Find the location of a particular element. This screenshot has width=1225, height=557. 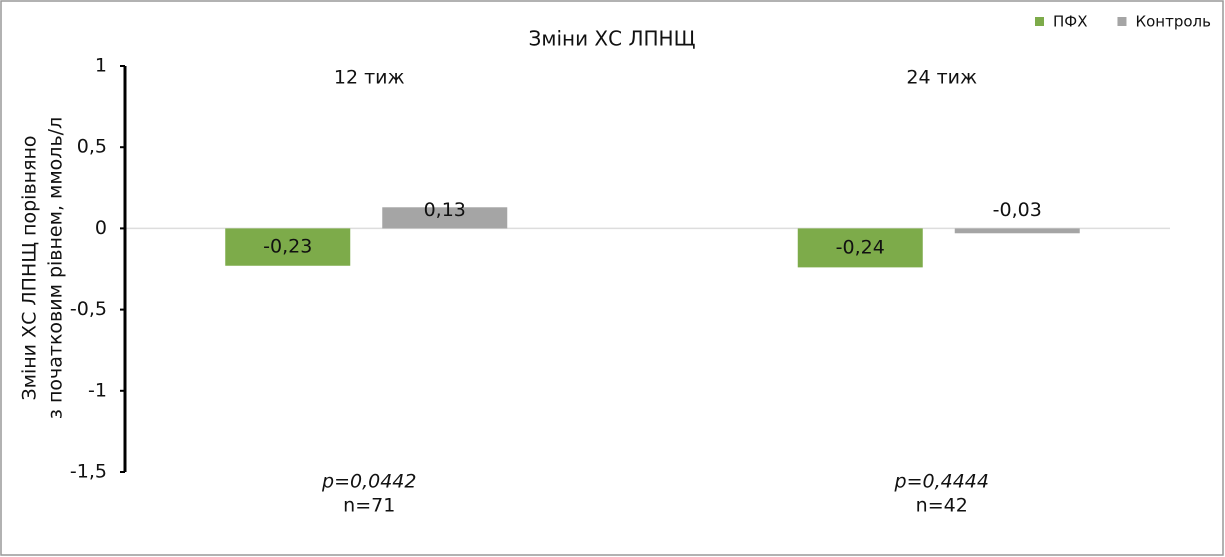

value-label: 0,13 is located at coordinates (445, 210).